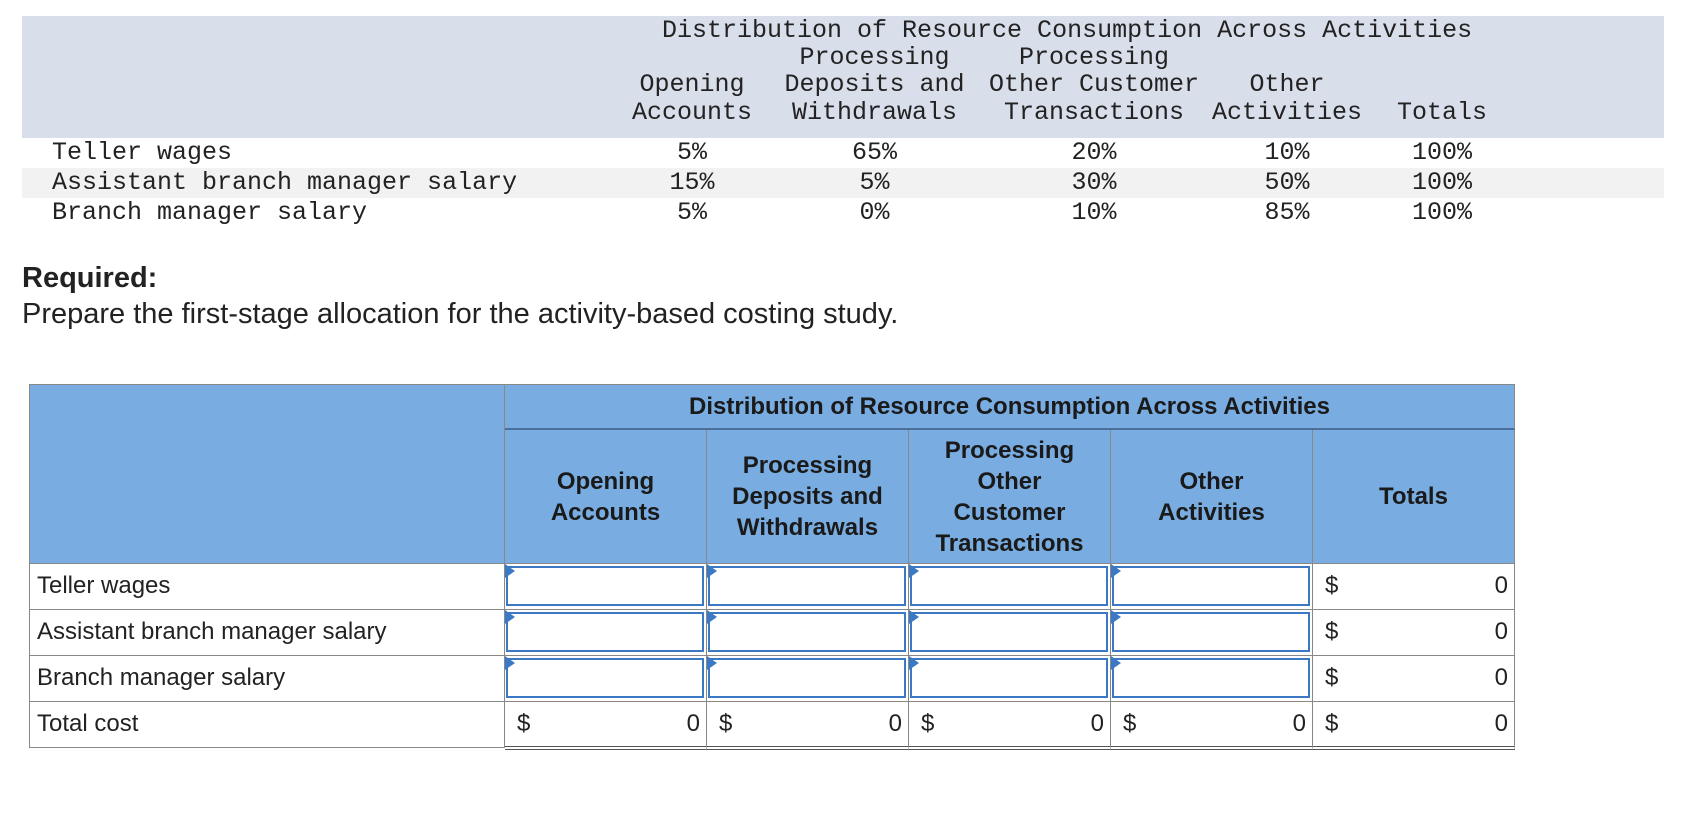  I want to click on given-cell: 50%, so click(1287, 182).